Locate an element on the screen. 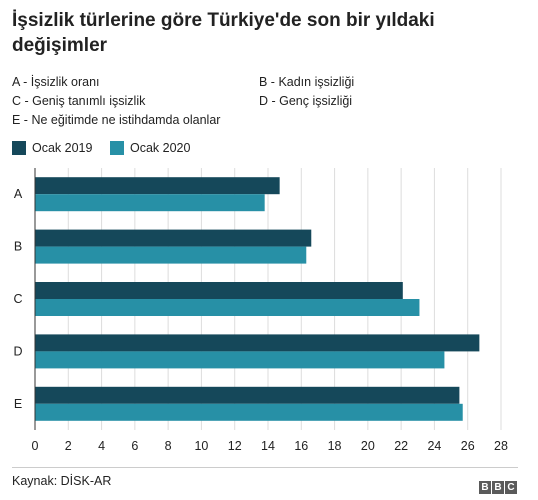 The width and height of the screenshot is (538, 500). legend-label-2019: Ocak 2019 is located at coordinates (62, 148).